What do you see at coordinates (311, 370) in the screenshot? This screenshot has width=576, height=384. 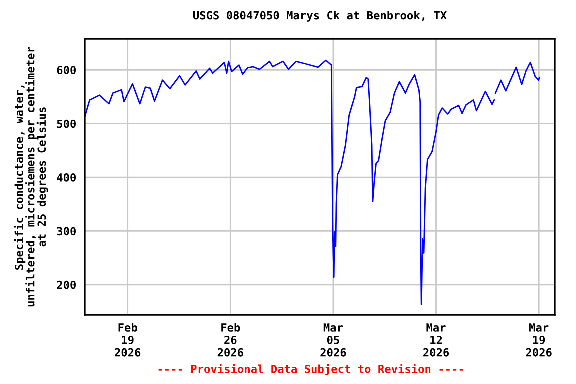 I see `text: ---- Provisional Data Subject to Revision ----` at bounding box center [311, 370].